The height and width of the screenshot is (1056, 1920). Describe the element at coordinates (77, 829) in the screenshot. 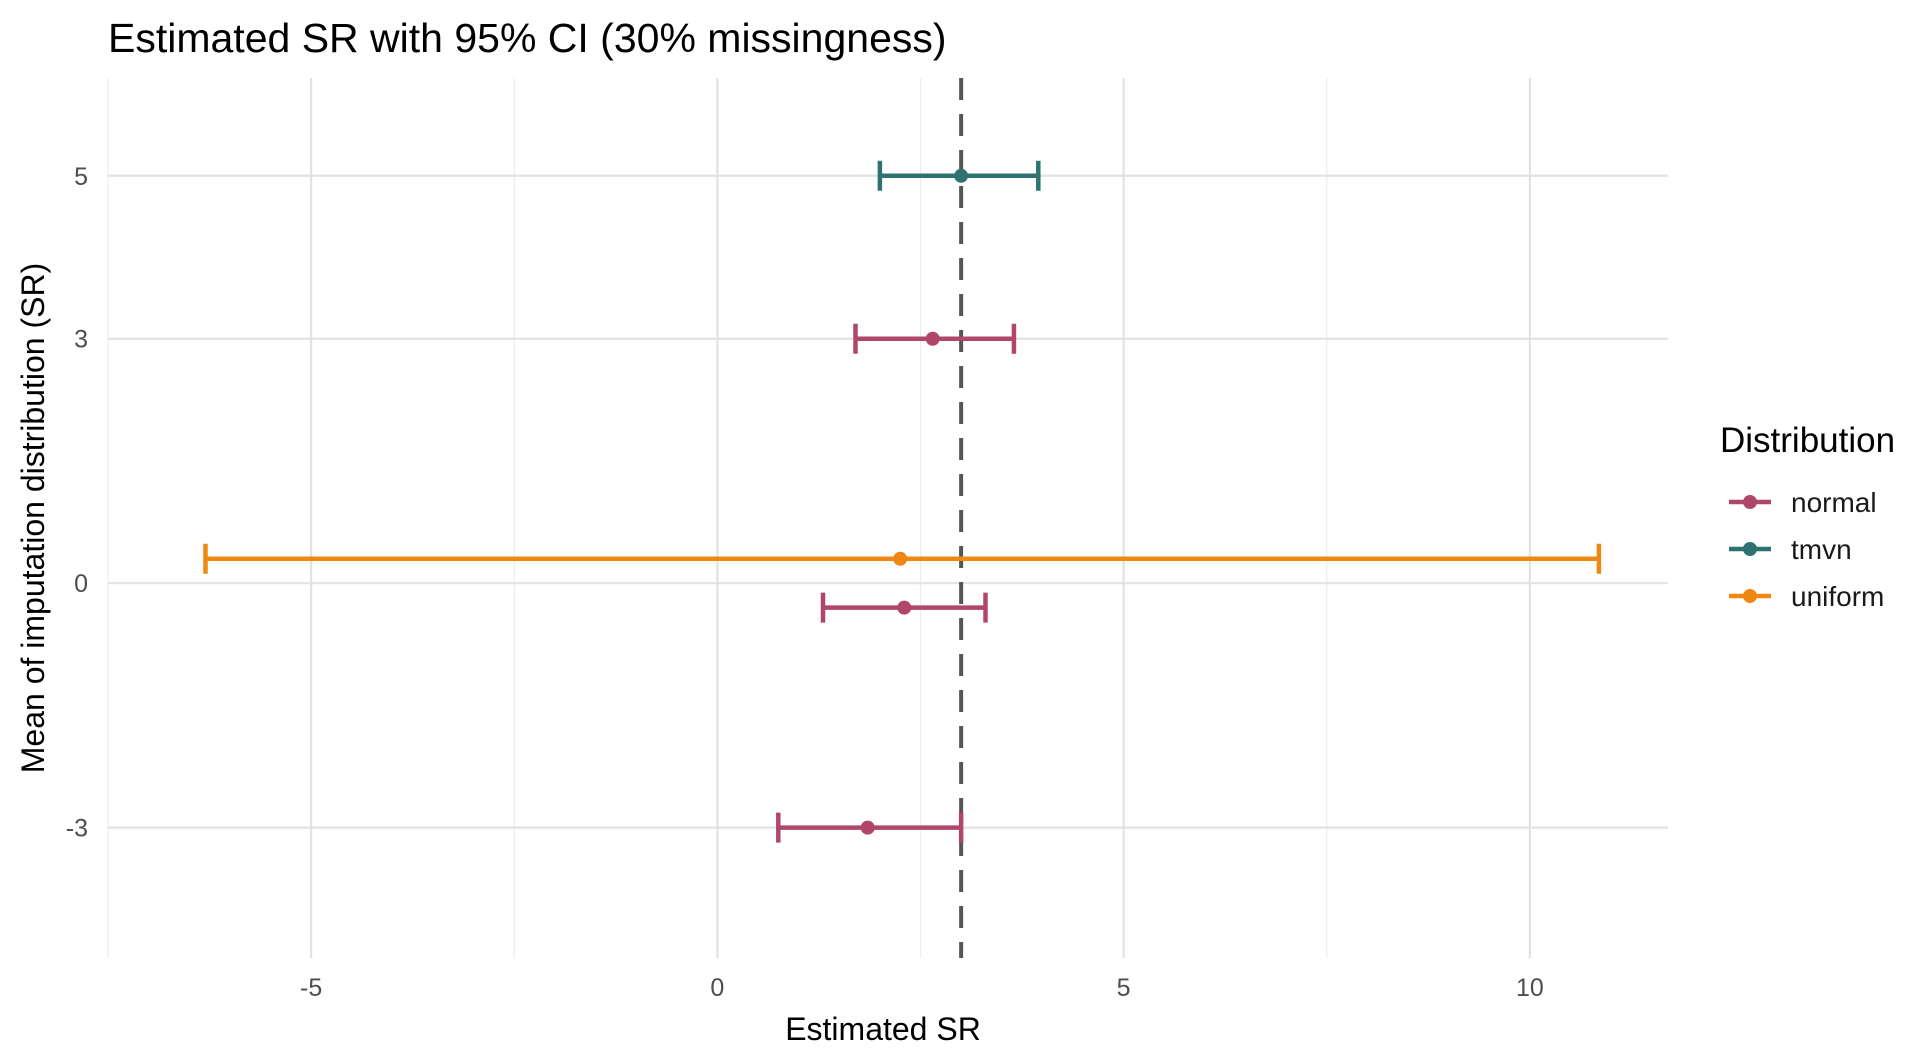

I see `y-tick-label: -3` at that location.